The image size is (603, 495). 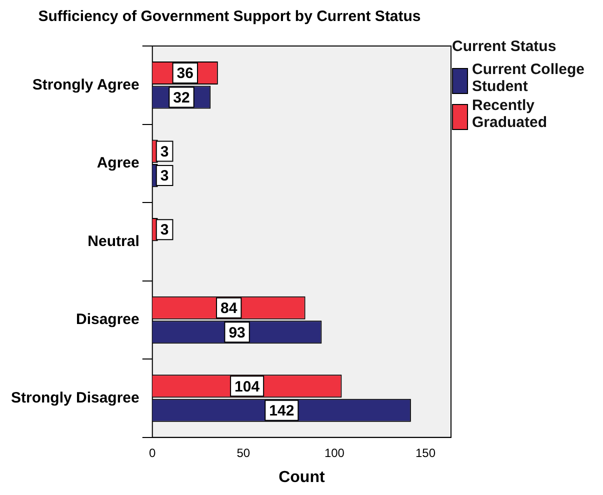 I want to click on y-tick-label: Strongly Agree, so click(x=86, y=85).